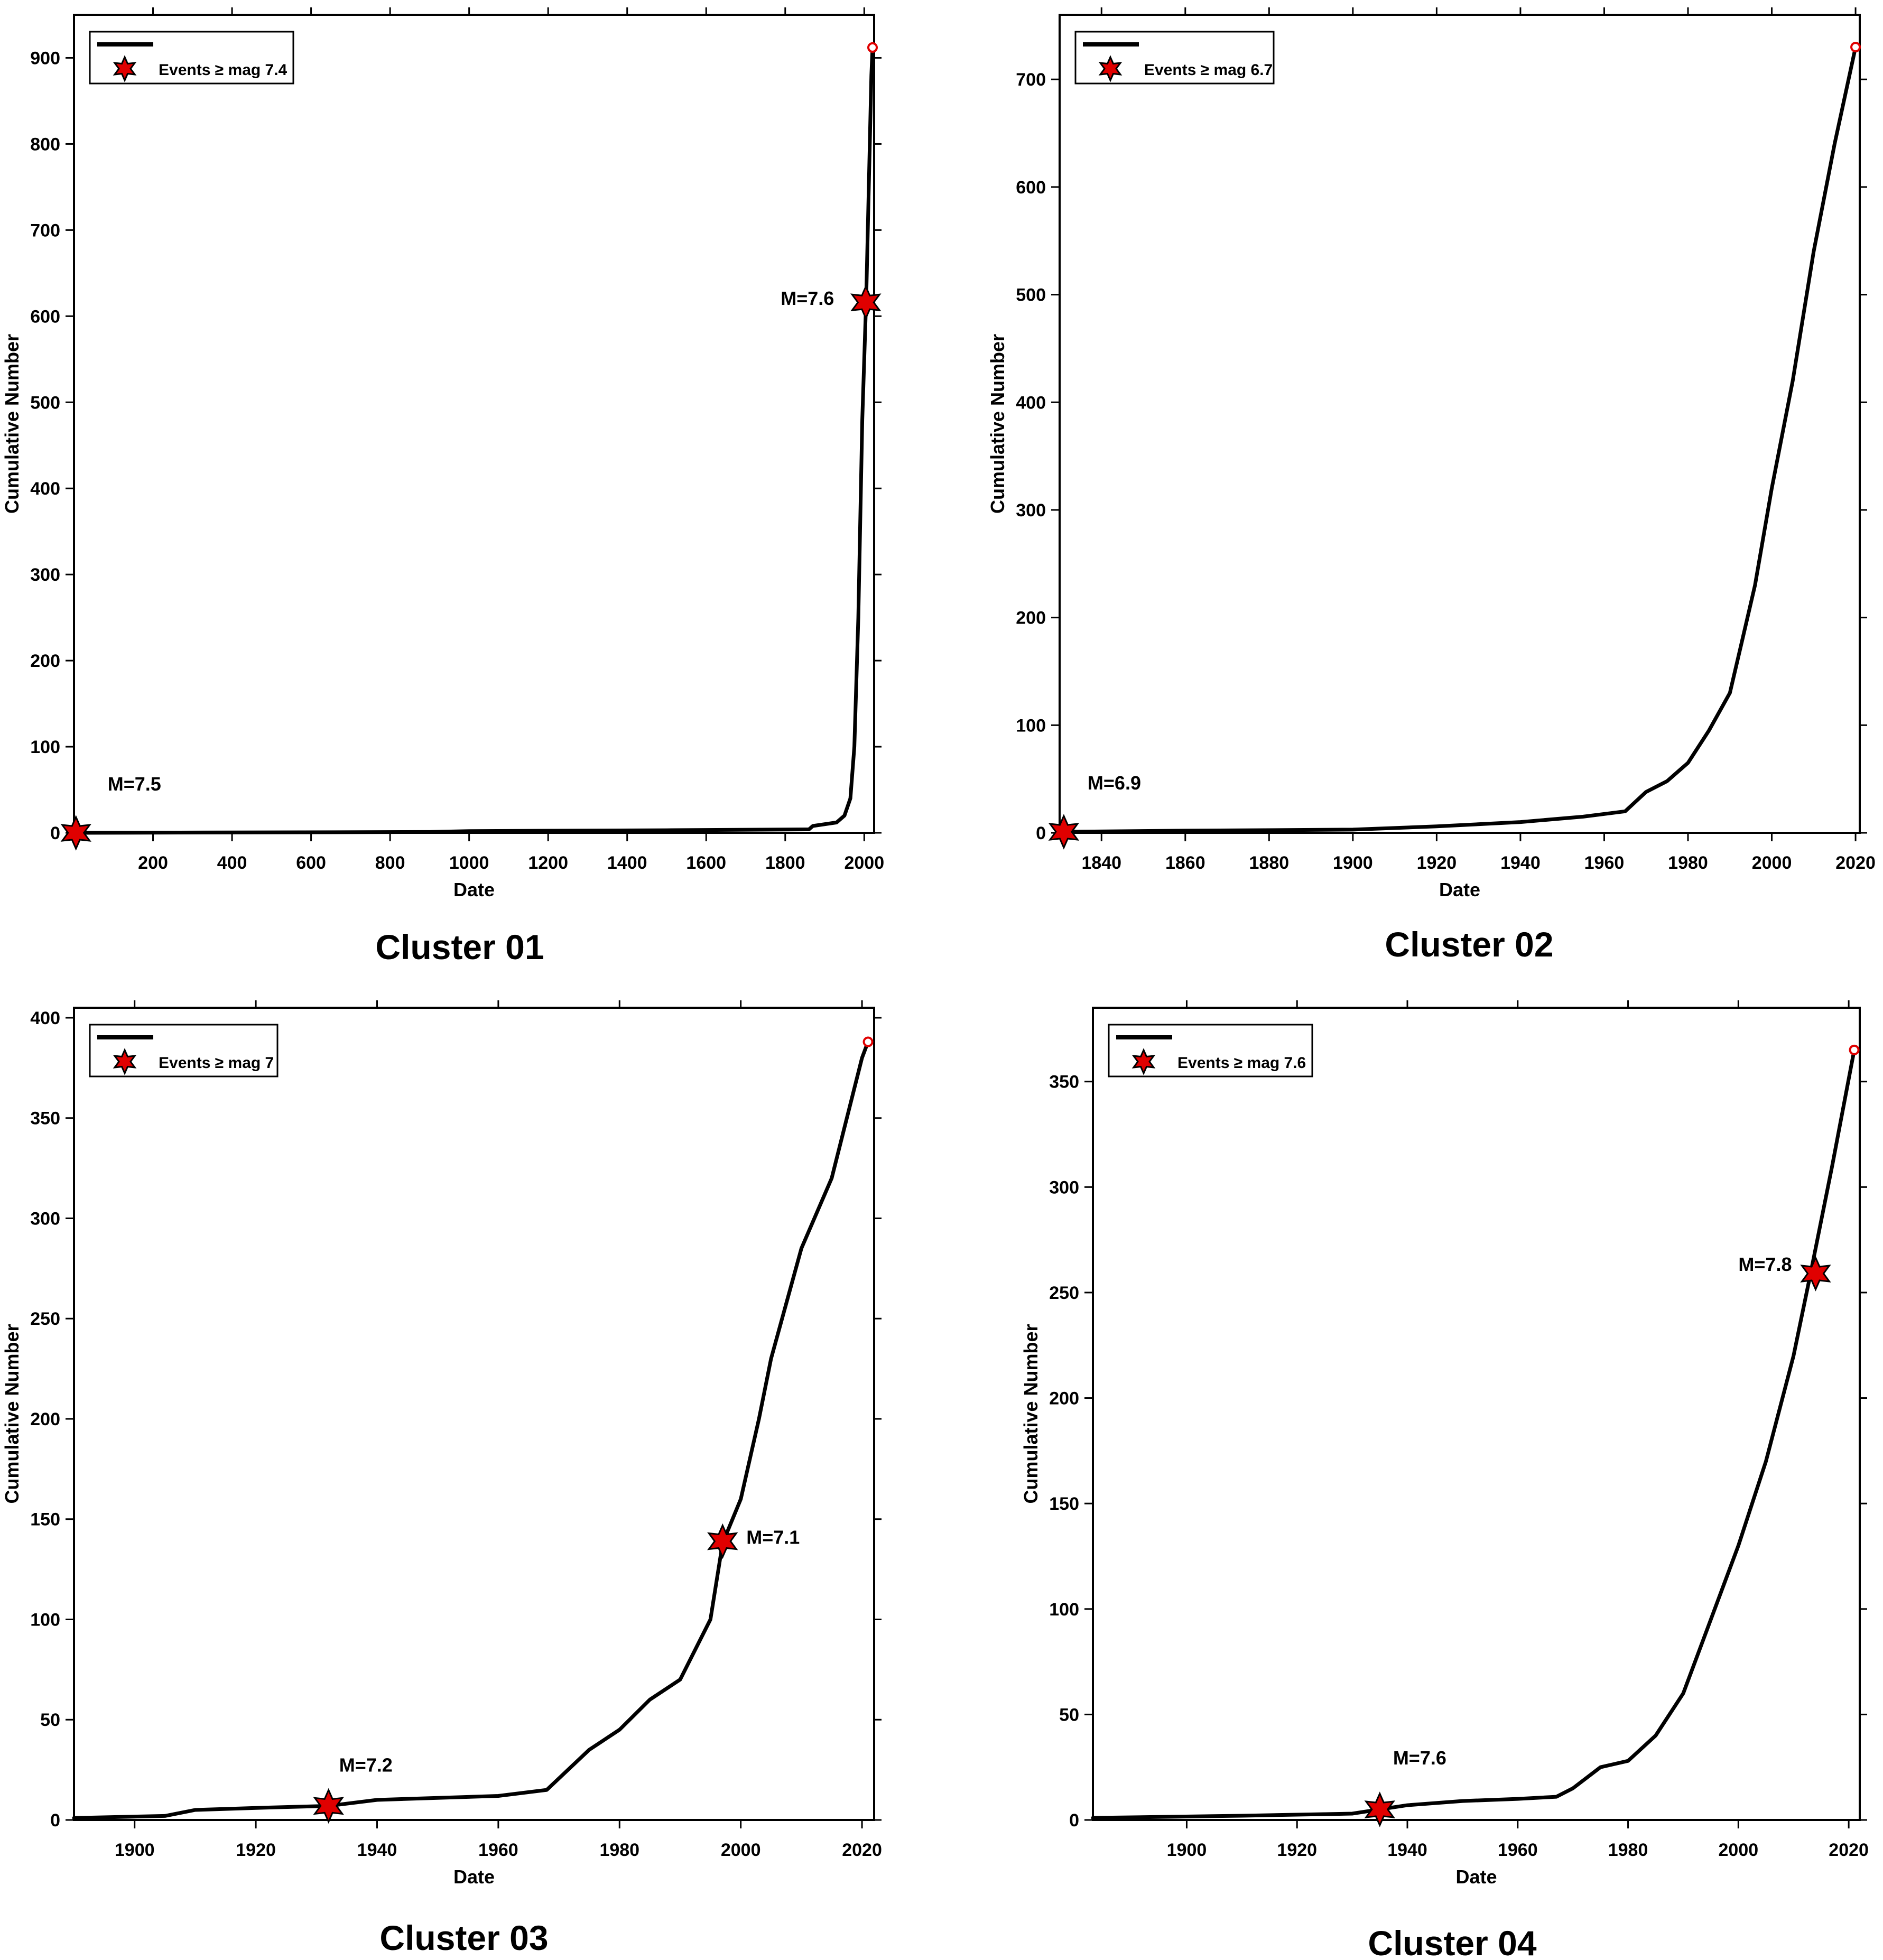  What do you see at coordinates (1452, 1942) in the screenshot?
I see `panel-caption: Cluster 04` at bounding box center [1452, 1942].